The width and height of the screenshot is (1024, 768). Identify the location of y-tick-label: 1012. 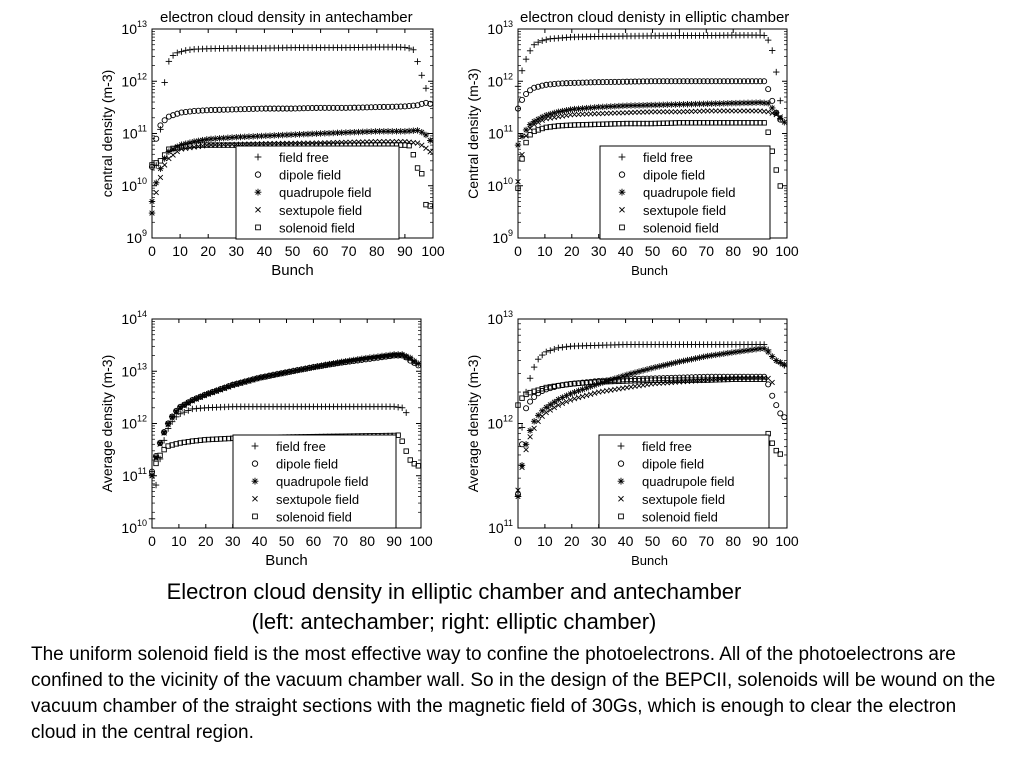
(500, 80).